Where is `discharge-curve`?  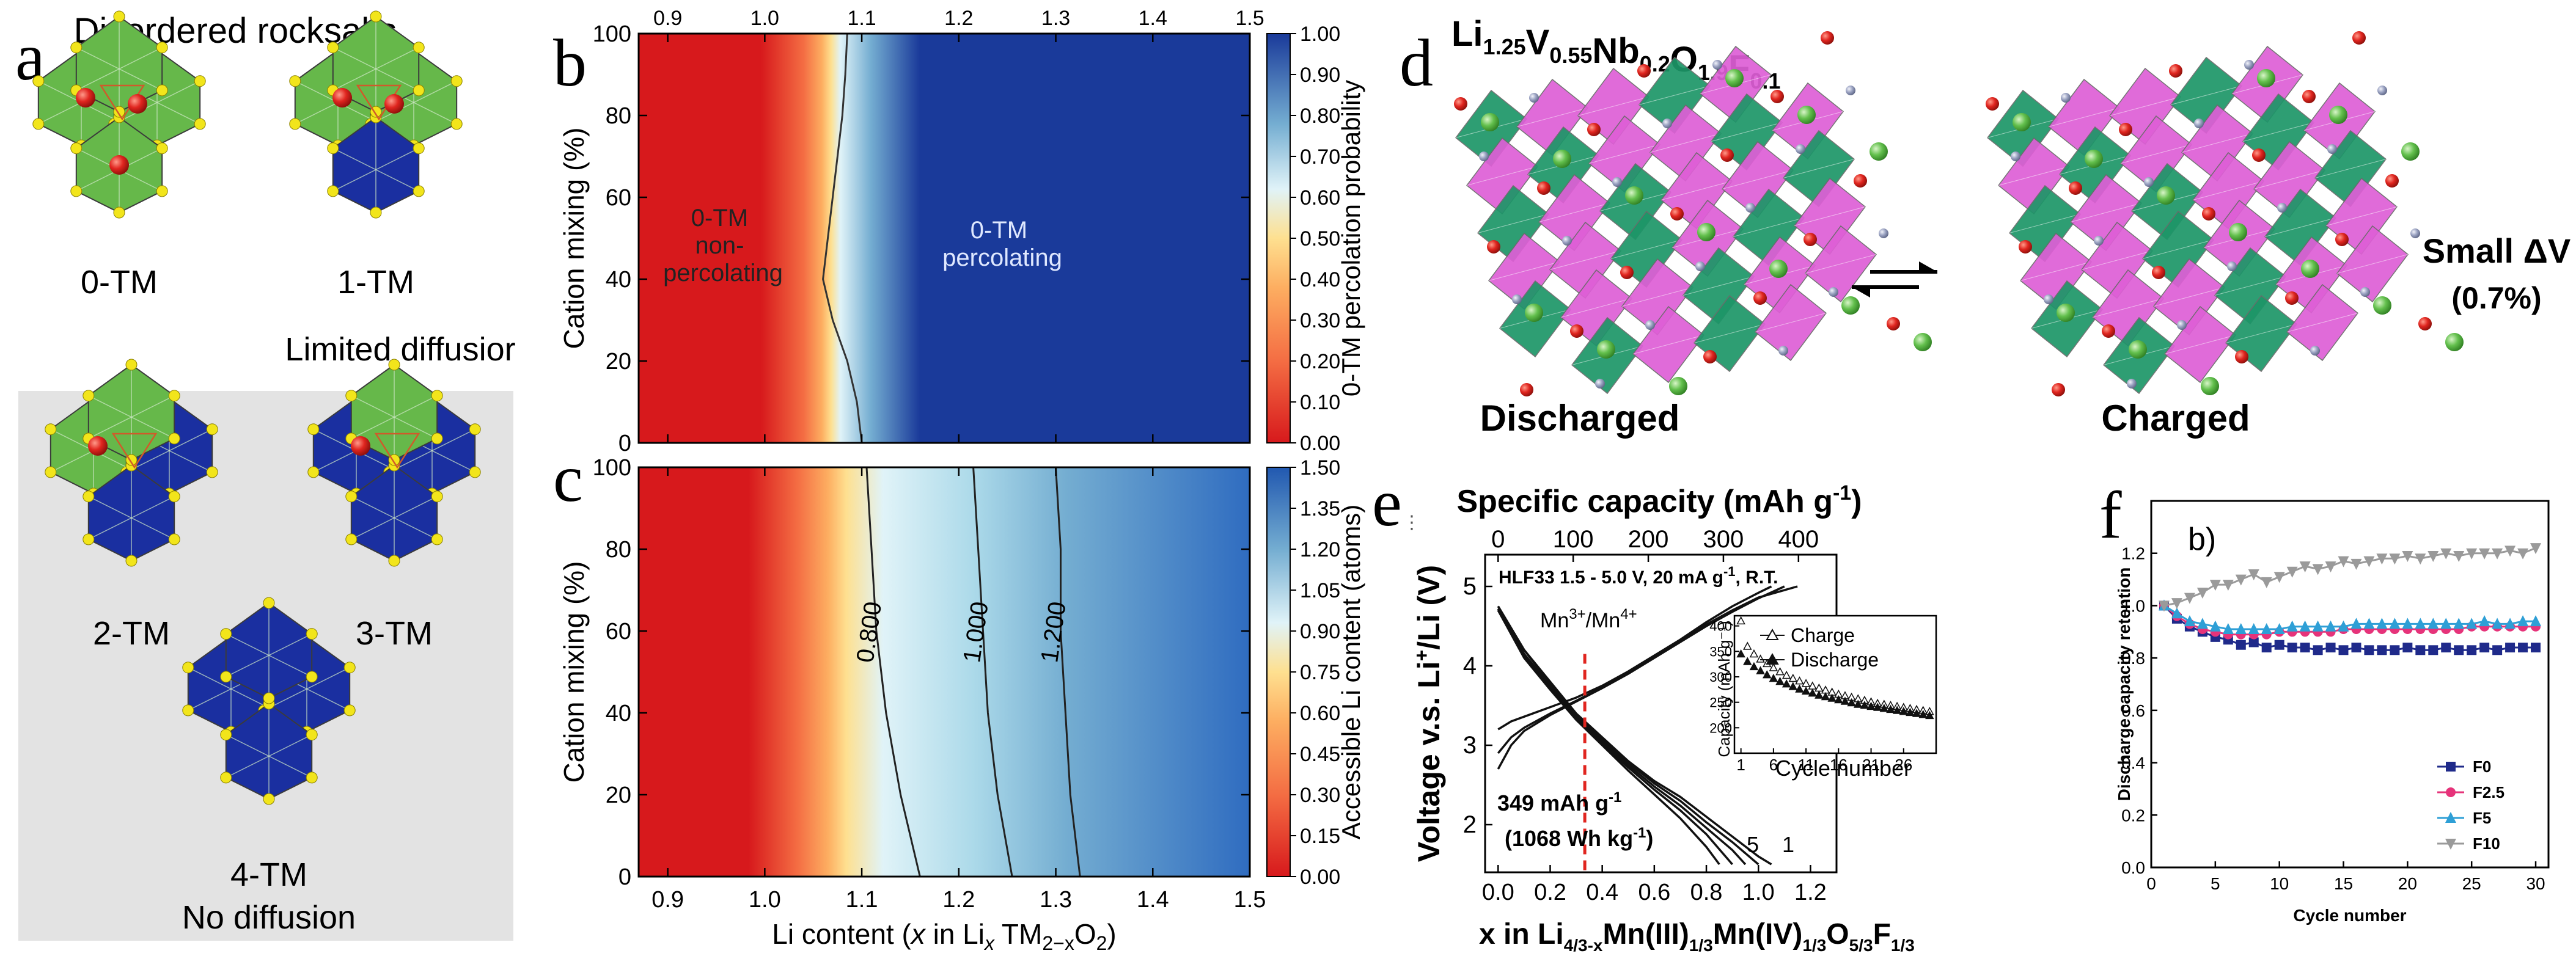 discharge-curve is located at coordinates (1622, 737).